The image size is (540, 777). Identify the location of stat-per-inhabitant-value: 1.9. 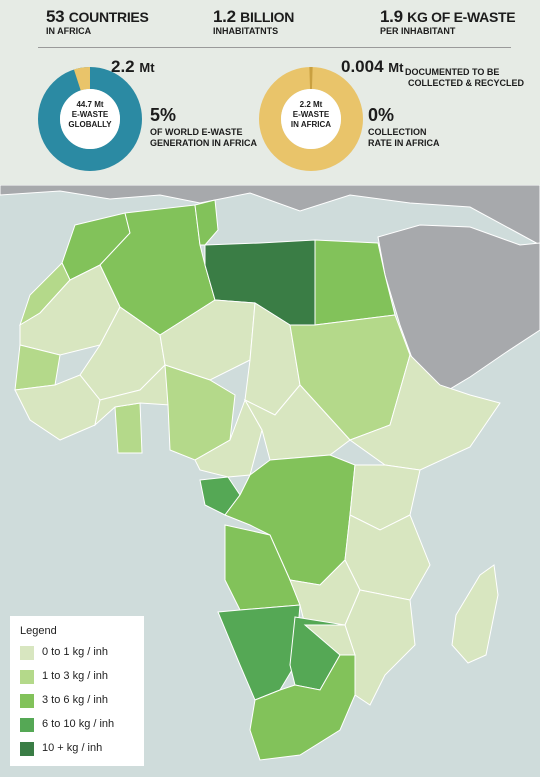
(391, 16).